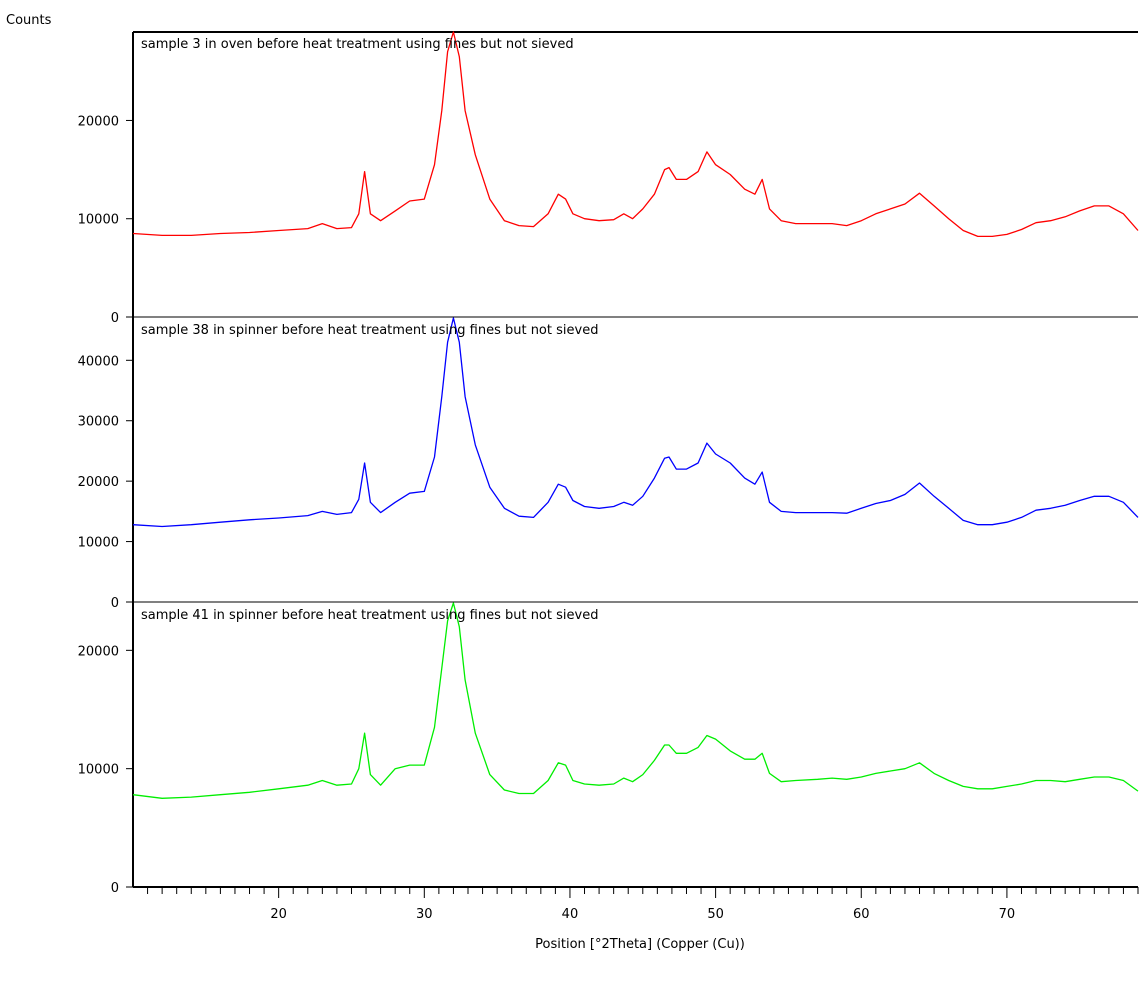 Image resolution: width=1139 pixels, height=984 pixels. What do you see at coordinates (424, 914) in the screenshot?
I see `x-tick-label: 30` at bounding box center [424, 914].